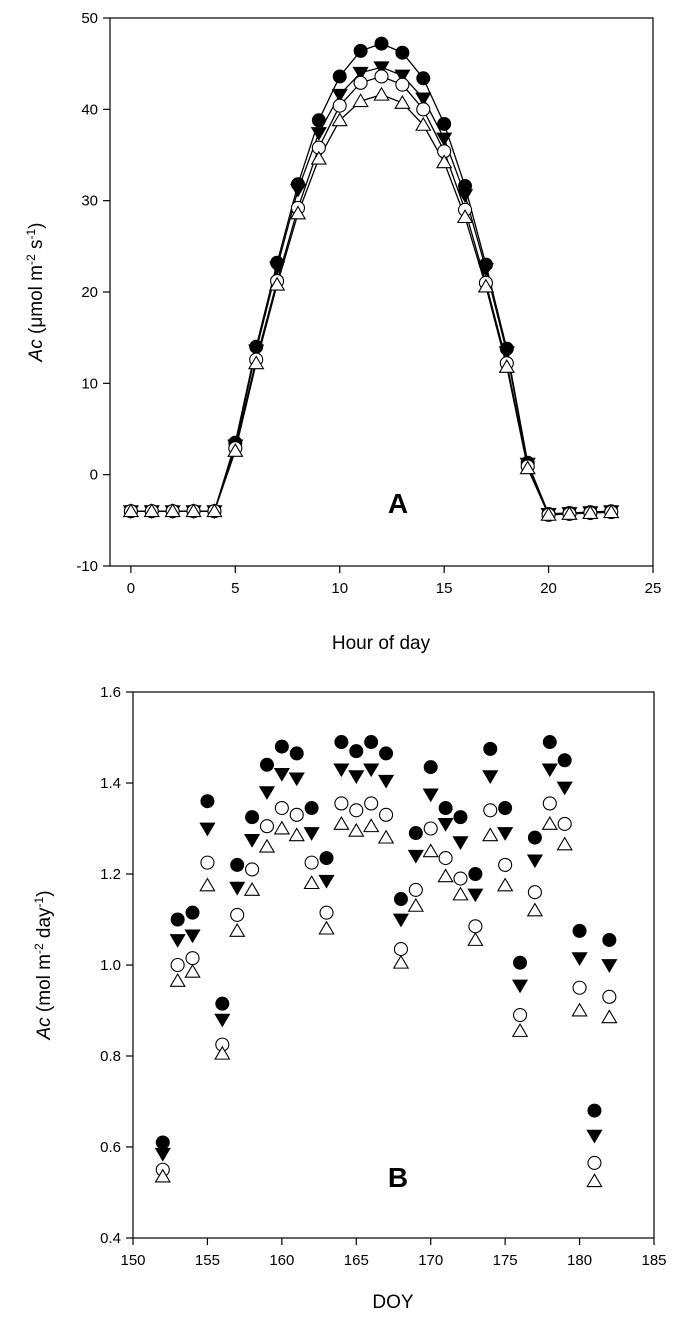  What do you see at coordinates (393, 1302) in the screenshot?
I see `x-axis-title-b: DOY` at bounding box center [393, 1302].